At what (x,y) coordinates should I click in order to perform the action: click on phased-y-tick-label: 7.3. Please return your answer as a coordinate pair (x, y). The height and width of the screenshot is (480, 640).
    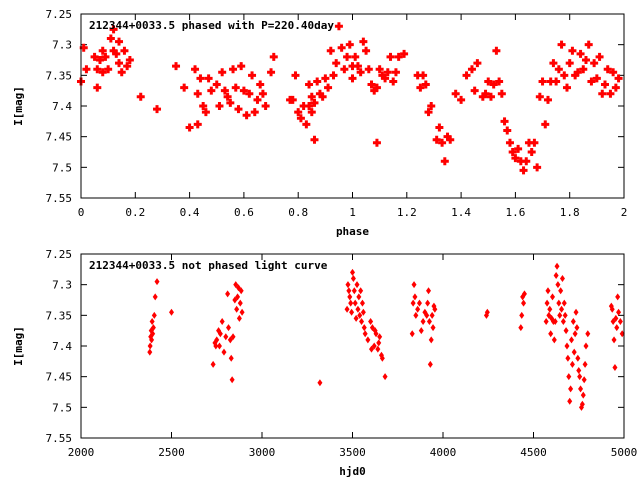
    Looking at the image, I should click on (62, 45).